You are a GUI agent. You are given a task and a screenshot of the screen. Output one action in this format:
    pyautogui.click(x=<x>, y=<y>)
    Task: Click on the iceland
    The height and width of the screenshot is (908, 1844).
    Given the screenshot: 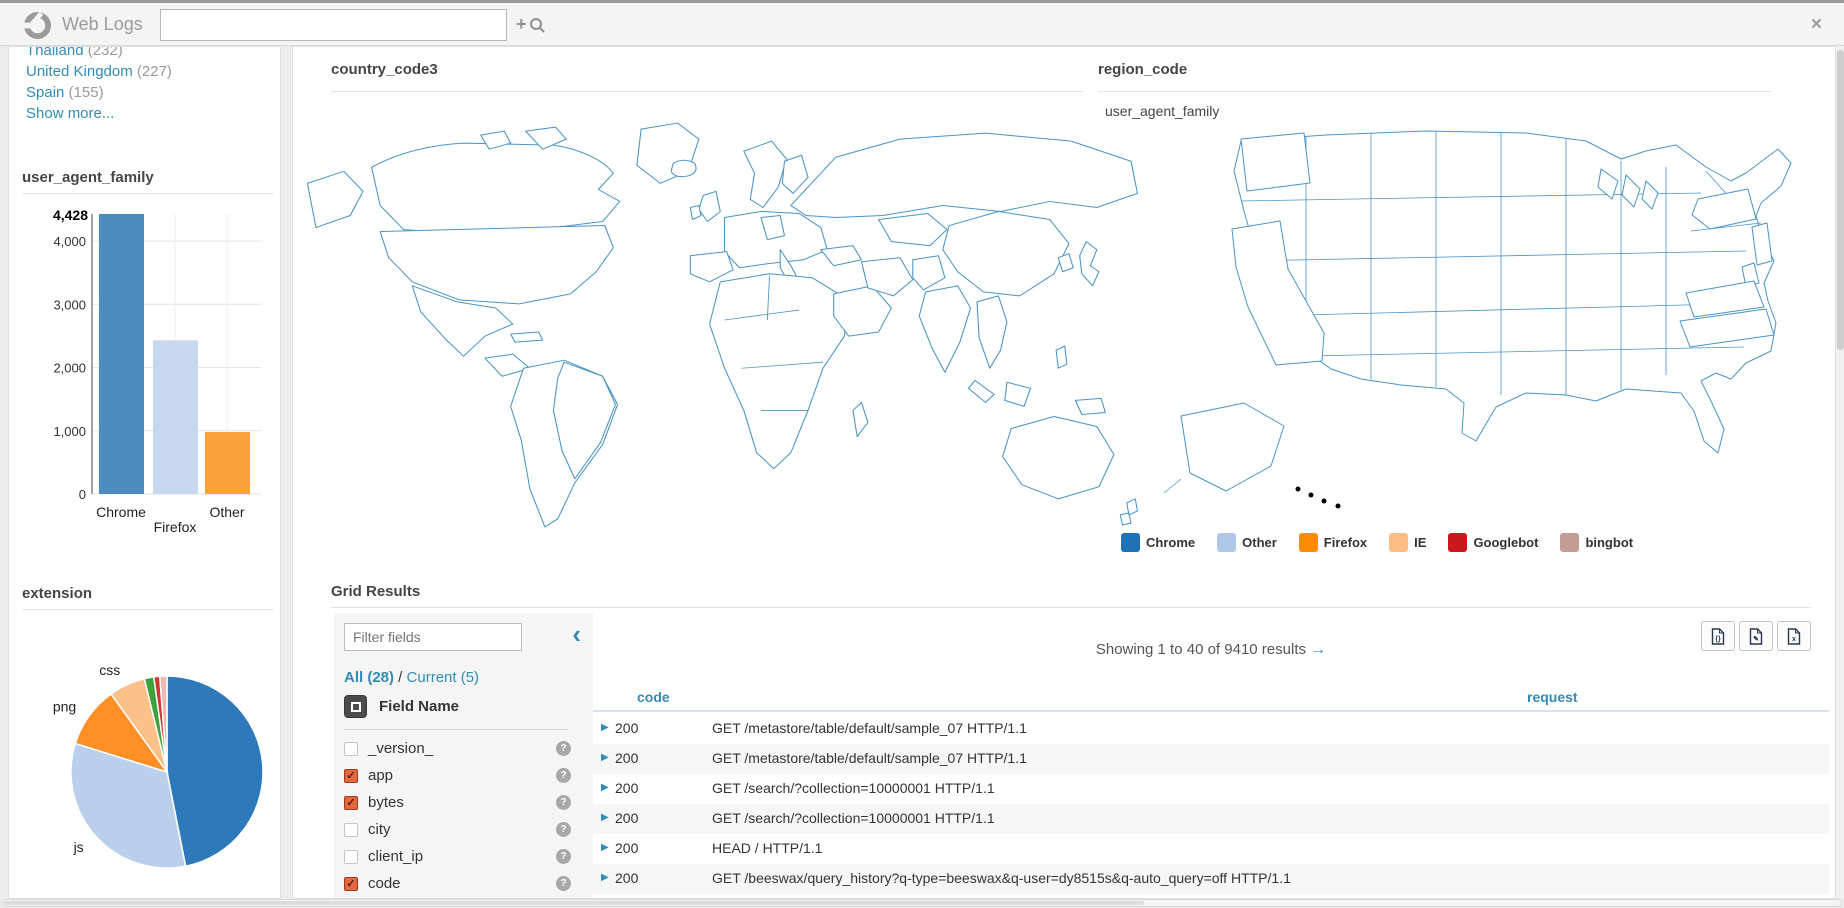 What is the action you would take?
    pyautogui.click(x=683, y=168)
    